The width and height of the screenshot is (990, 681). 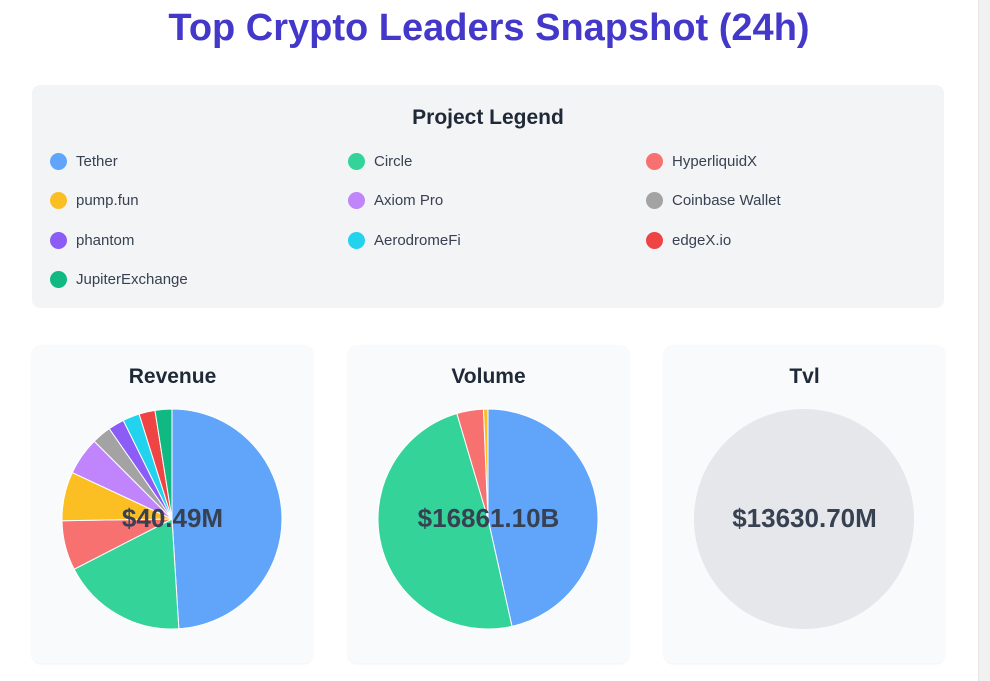 I want to click on volume-card: Volume $16861.10B, so click(x=488, y=504).